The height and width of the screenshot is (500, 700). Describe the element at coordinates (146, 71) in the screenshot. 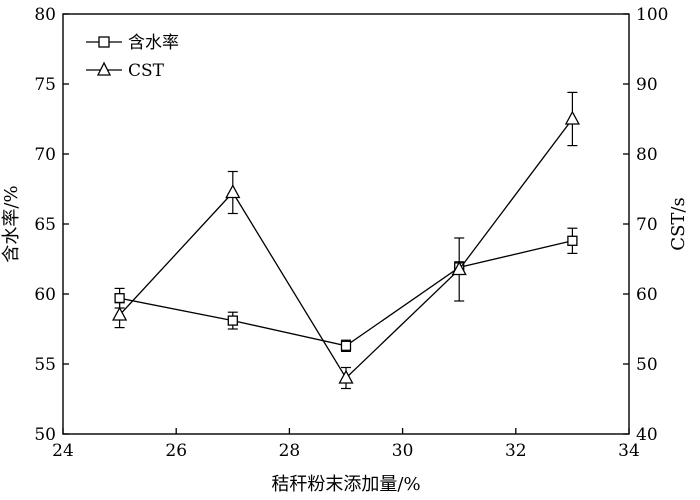

I see `legend-label-cst: CST` at that location.